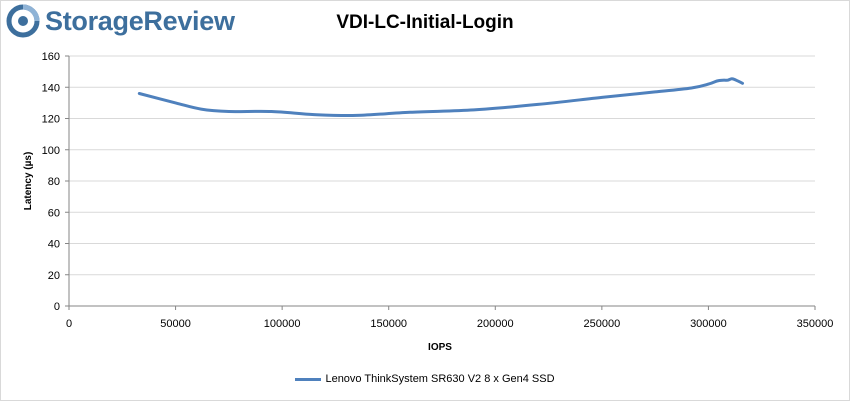  What do you see at coordinates (69, 324) in the screenshot?
I see `x-tick-label: 0` at bounding box center [69, 324].